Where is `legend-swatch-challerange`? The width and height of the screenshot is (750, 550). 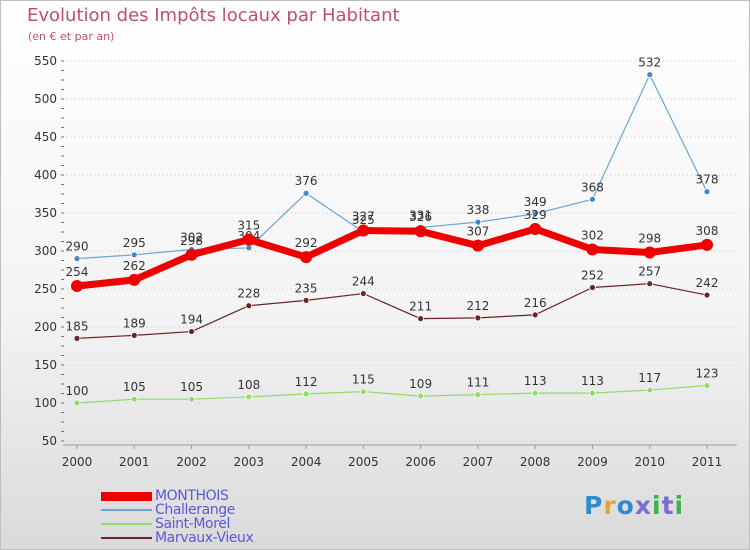
legend-swatch-challerange is located at coordinates (126, 510).